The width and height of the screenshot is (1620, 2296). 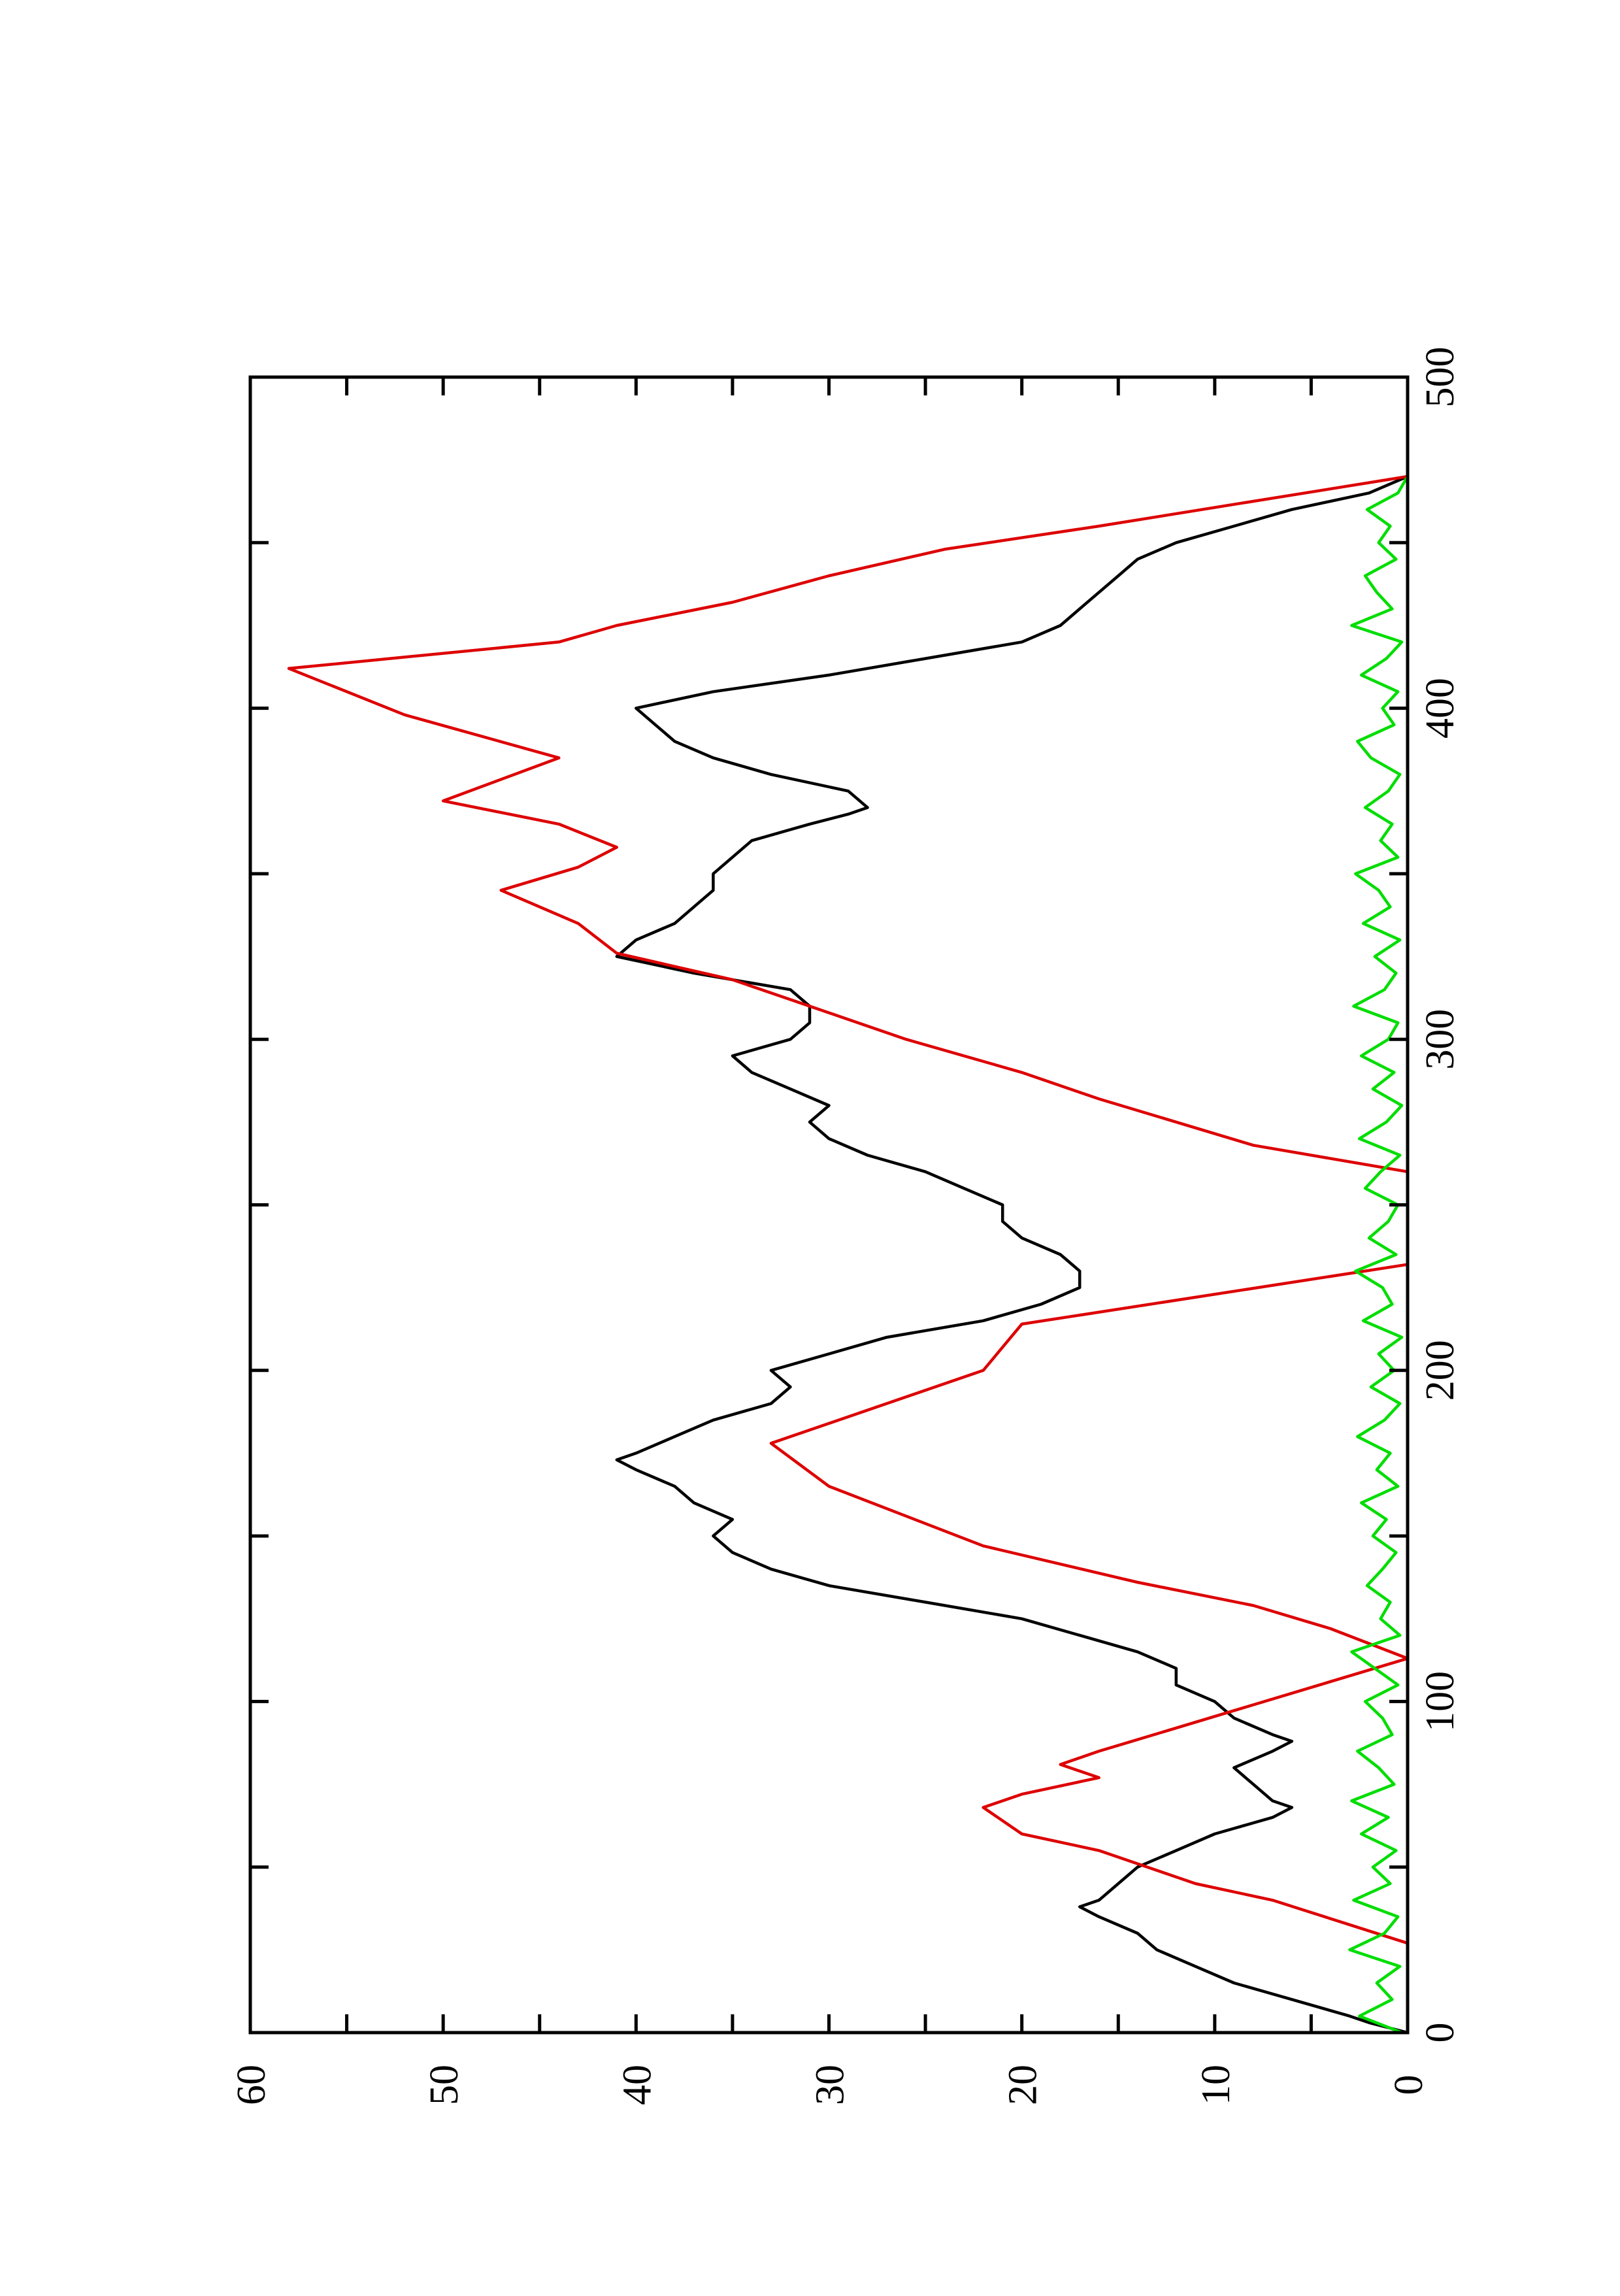 I want to click on y-tick-label: 20, so click(x=1023, y=2085).